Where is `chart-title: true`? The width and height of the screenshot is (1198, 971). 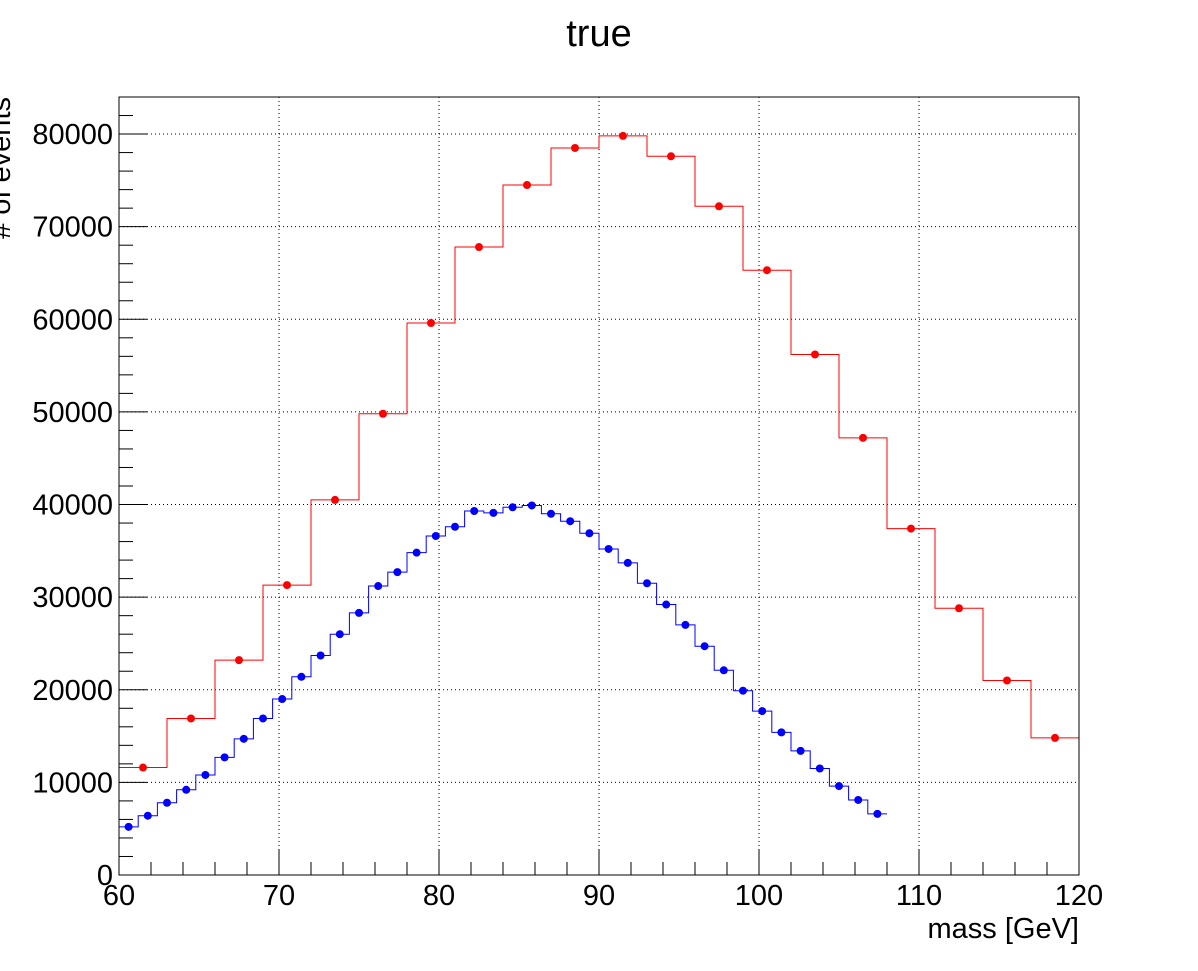 chart-title: true is located at coordinates (598, 34).